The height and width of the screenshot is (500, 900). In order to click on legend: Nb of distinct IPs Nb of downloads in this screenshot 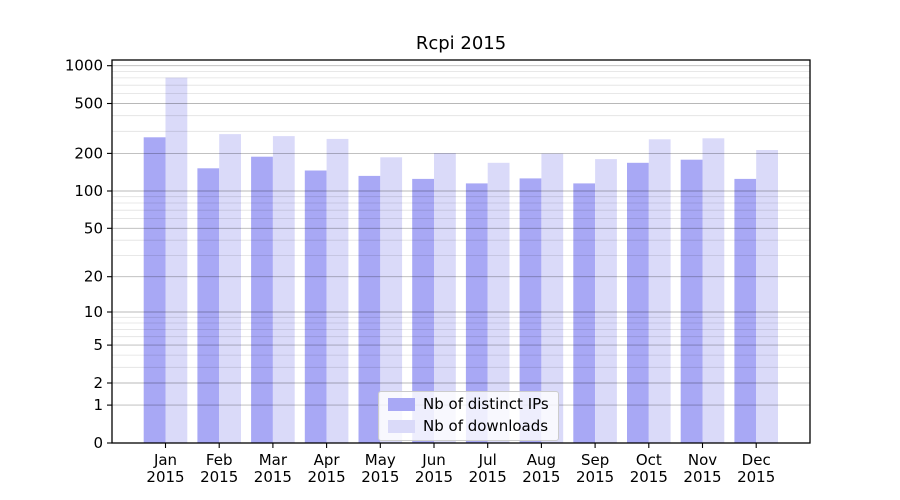, I will do `click(468, 416)`.